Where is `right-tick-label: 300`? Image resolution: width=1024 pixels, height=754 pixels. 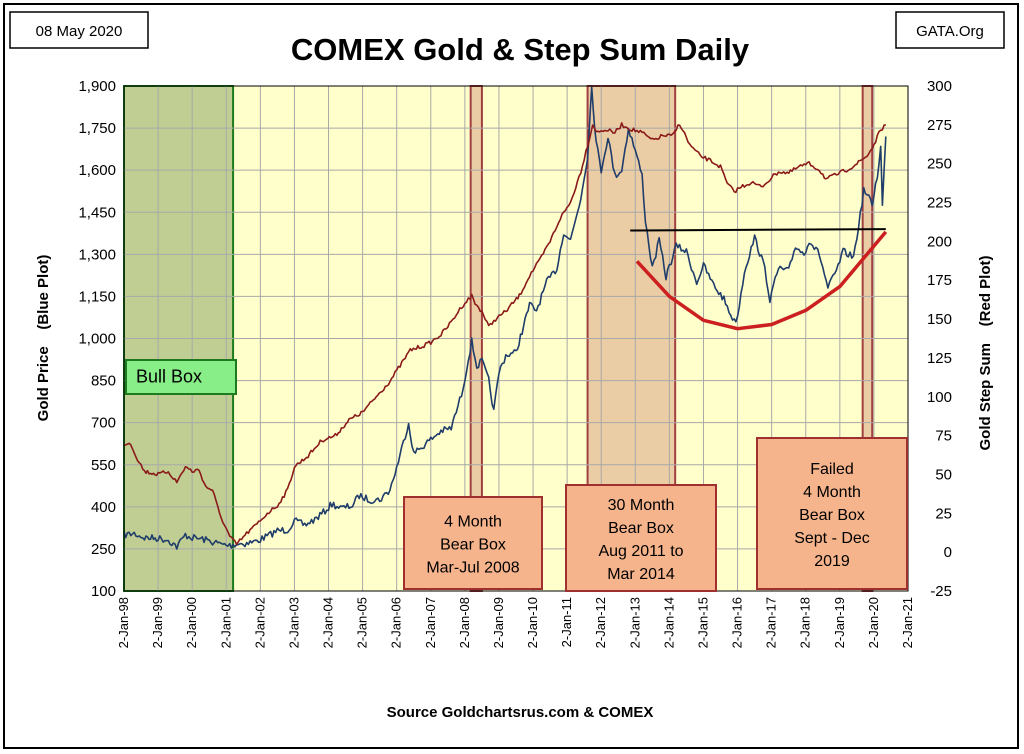
right-tick-label: 300 is located at coordinates (939, 86).